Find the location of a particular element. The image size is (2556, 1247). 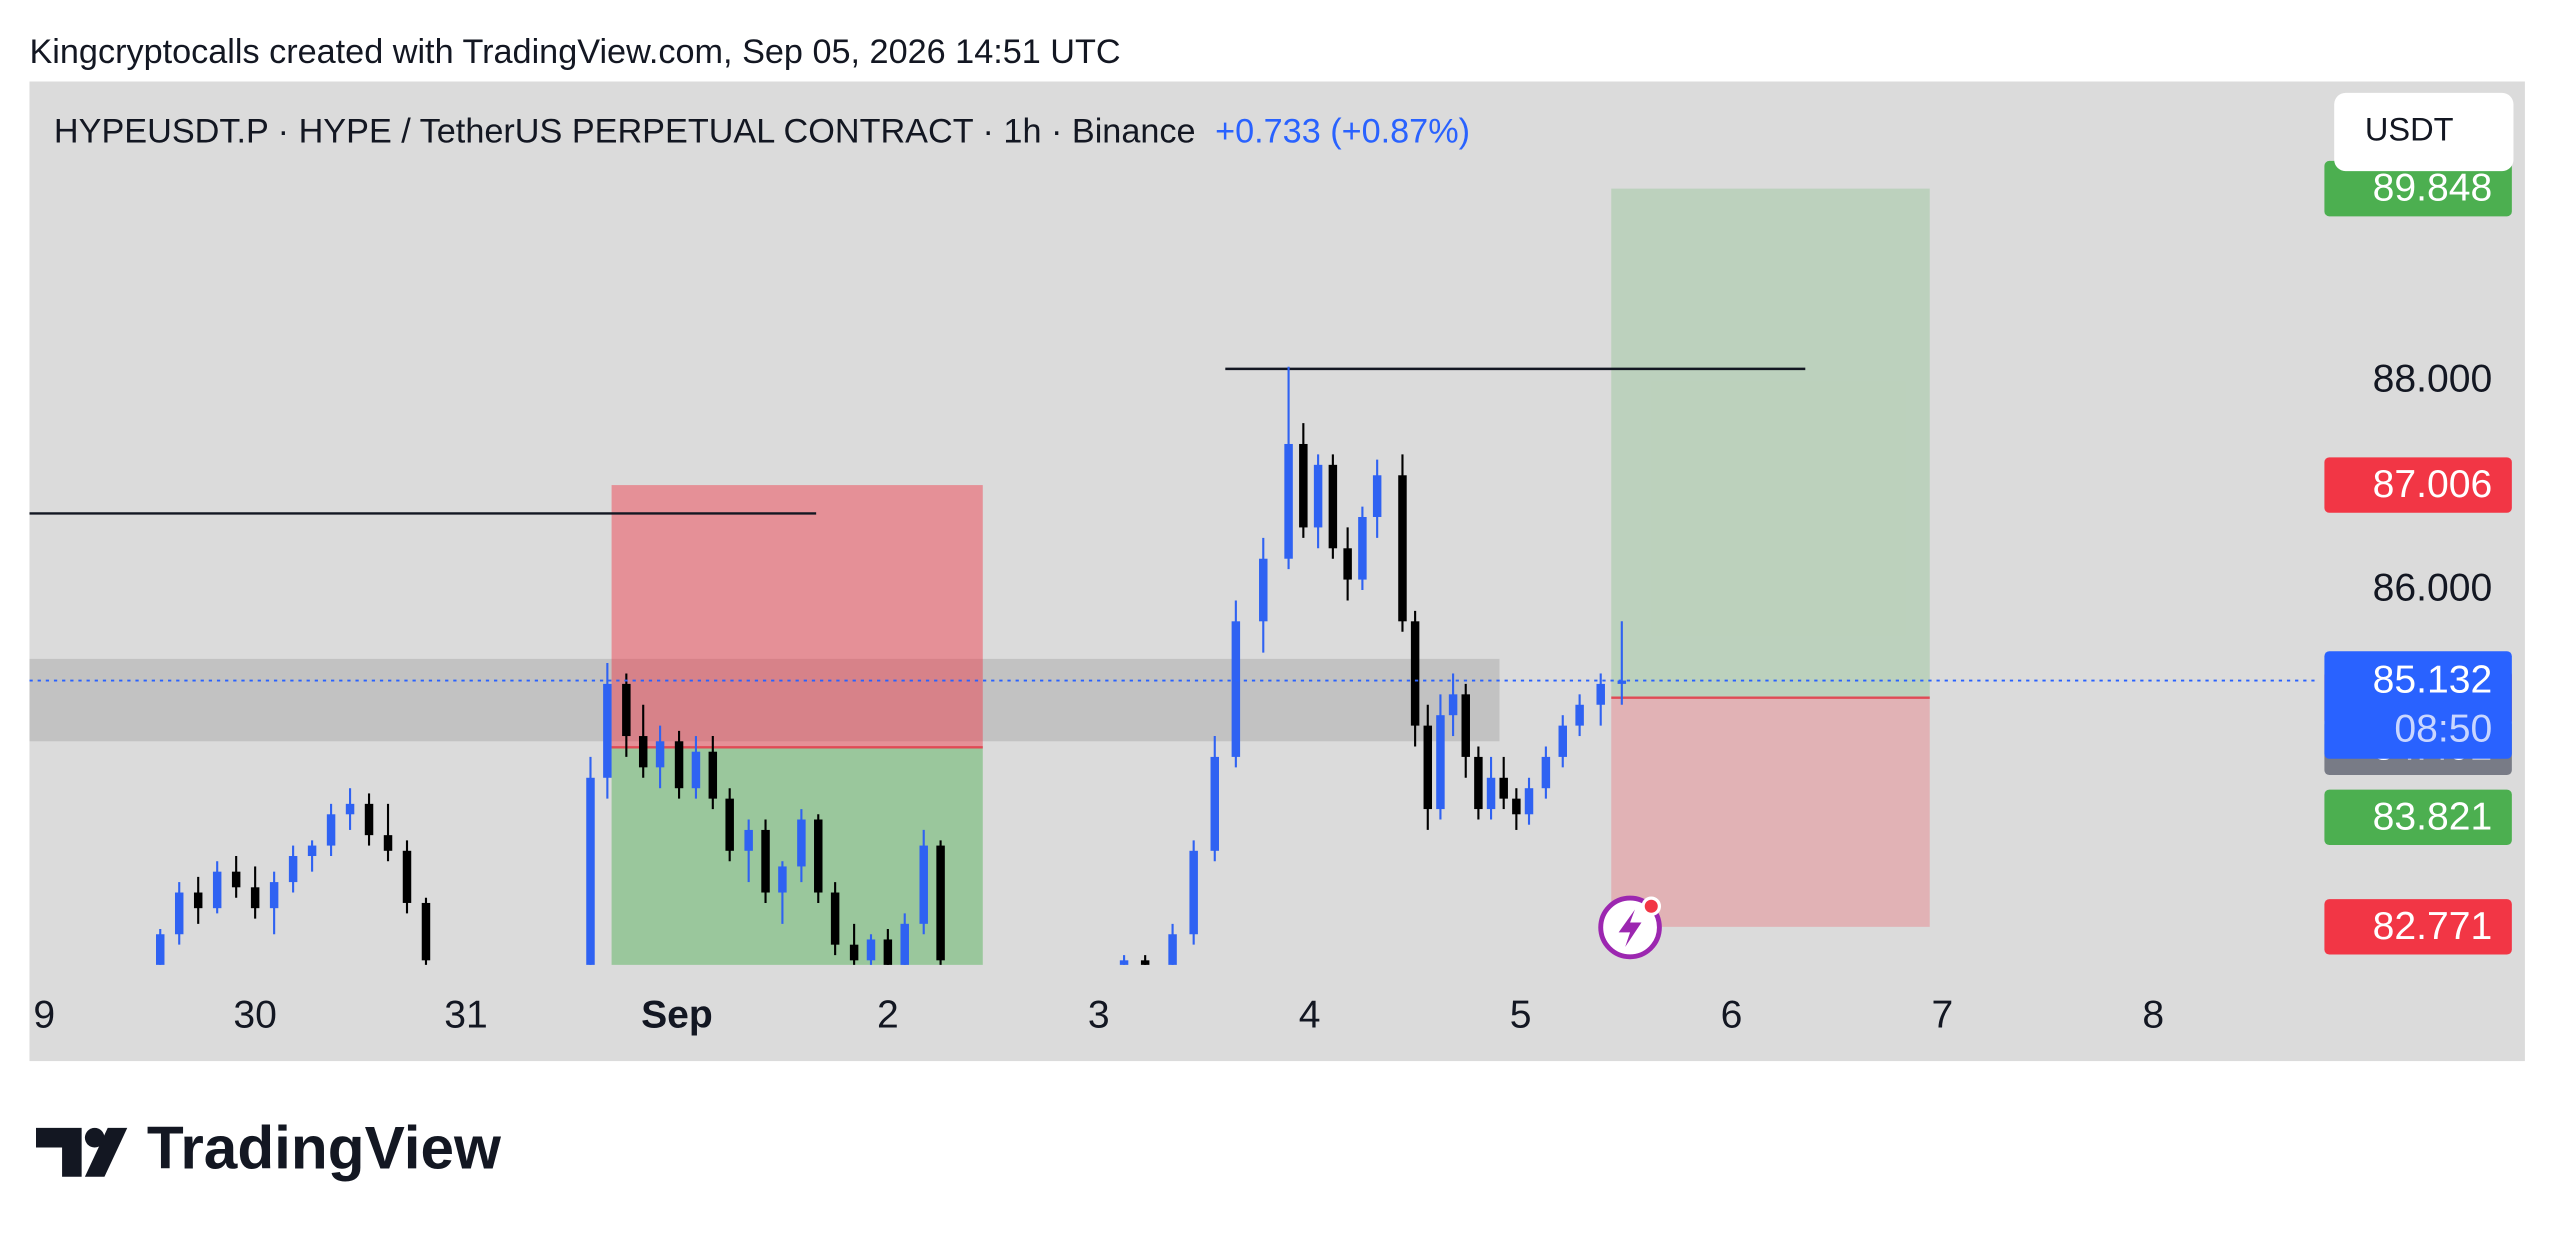

y-tick-label: 86.000 is located at coordinates (2433, 587).